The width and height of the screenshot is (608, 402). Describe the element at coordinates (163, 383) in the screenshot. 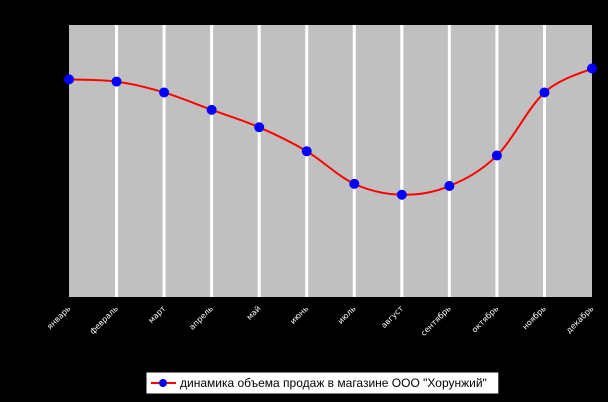

I see `legend-marker-swatch` at that location.